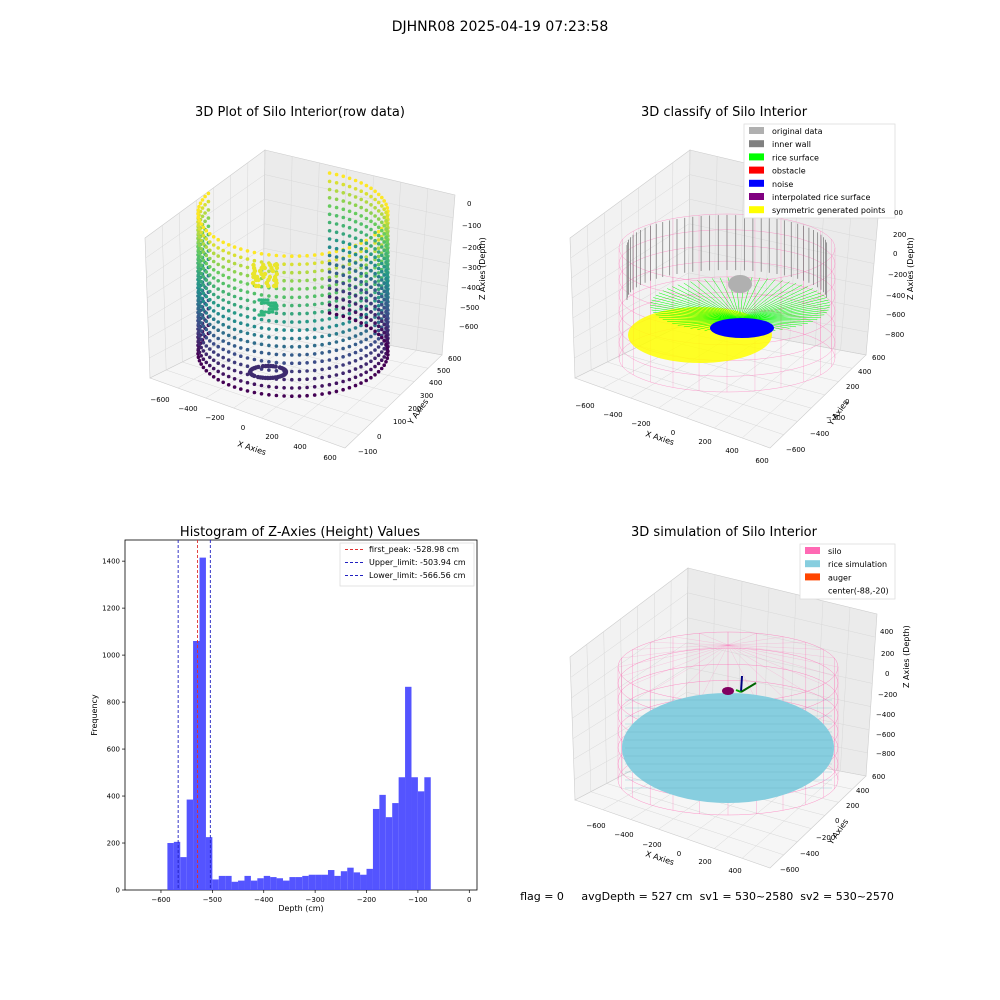 Image resolution: width=1000 pixels, height=1000 pixels. I want to click on panel1-ytick: 400, so click(435, 383).